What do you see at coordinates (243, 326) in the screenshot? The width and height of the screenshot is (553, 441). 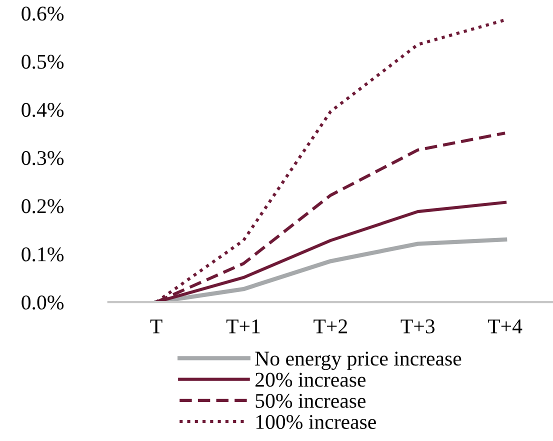 I see `x-tick-label: T+1` at bounding box center [243, 326].